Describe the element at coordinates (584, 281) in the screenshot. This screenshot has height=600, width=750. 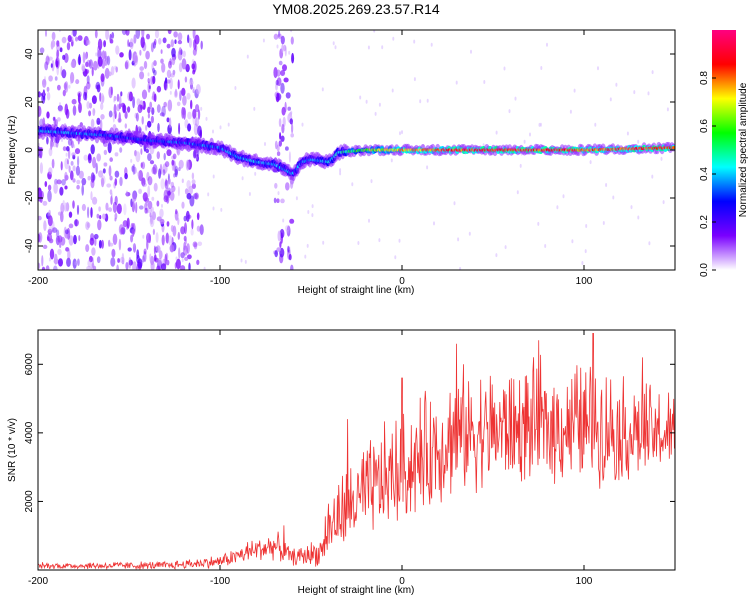
I see `x-tick-label: 100` at that location.